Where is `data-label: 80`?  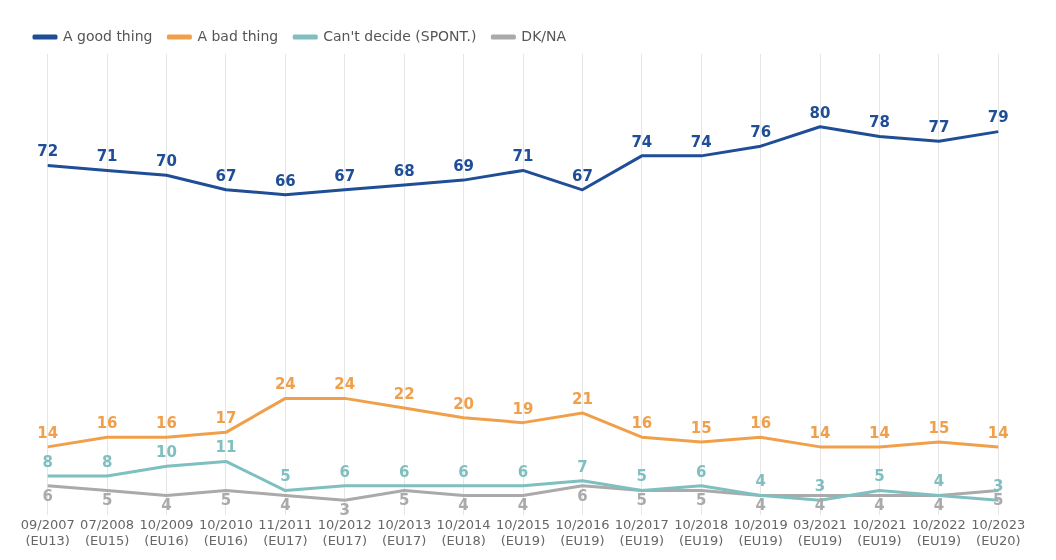
data-label: 80 is located at coordinates (820, 112).